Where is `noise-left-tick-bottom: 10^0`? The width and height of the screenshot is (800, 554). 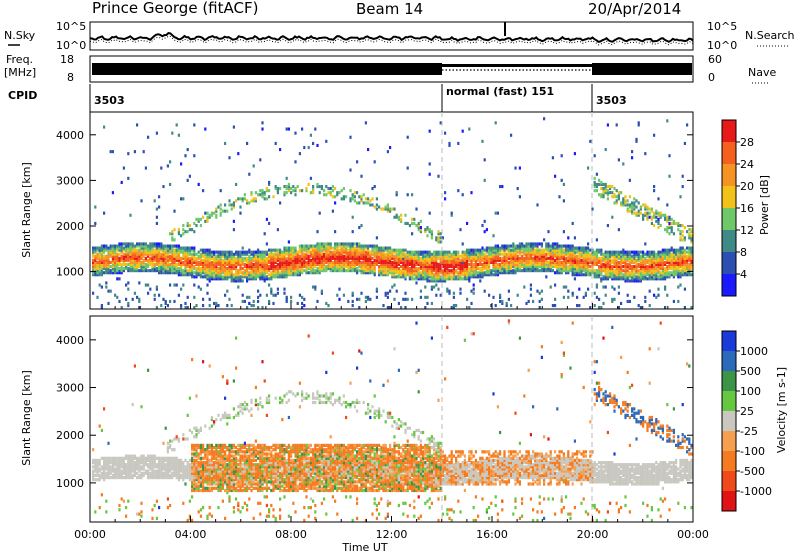
noise-left-tick-bottom: 10^0 is located at coordinates (71, 45).